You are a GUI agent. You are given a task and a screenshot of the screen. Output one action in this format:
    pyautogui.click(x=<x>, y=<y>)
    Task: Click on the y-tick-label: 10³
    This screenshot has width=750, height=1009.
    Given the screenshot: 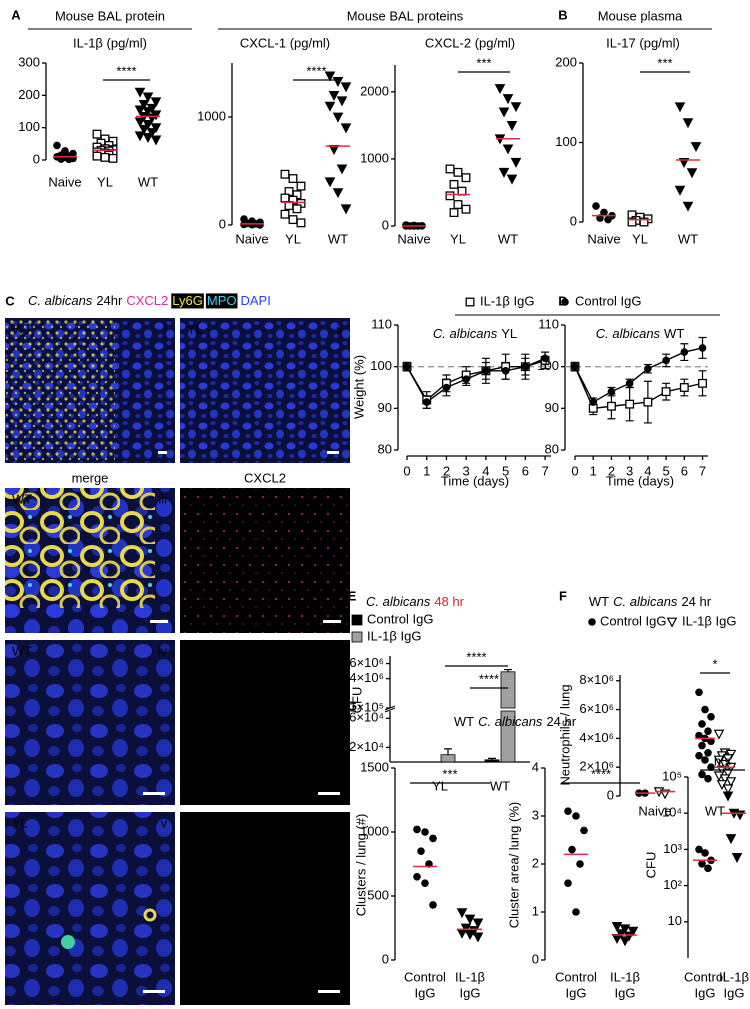 What is the action you would take?
    pyautogui.click(x=672, y=848)
    